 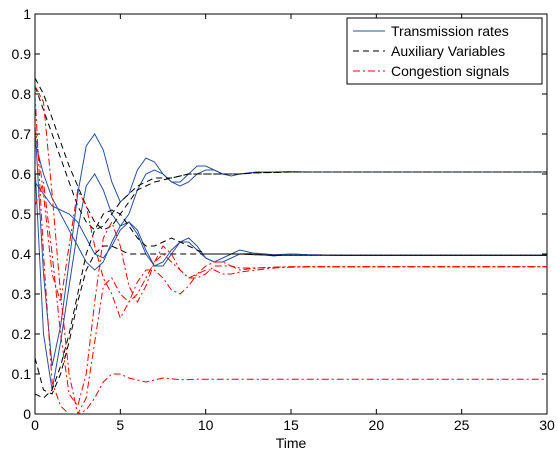 What do you see at coordinates (450, 31) in the screenshot?
I see `legend-label: Transmission rates` at bounding box center [450, 31].